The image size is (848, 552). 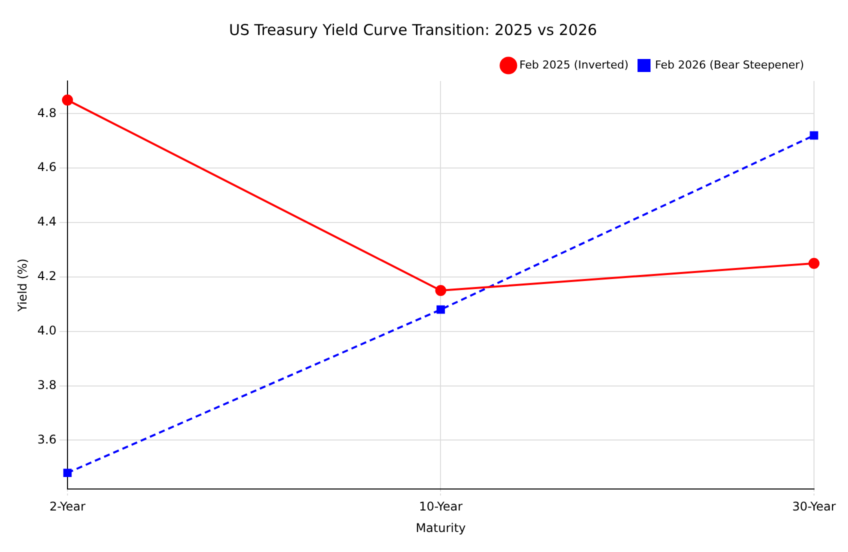 I want to click on x-tick-label: 10-Year, so click(x=440, y=507).